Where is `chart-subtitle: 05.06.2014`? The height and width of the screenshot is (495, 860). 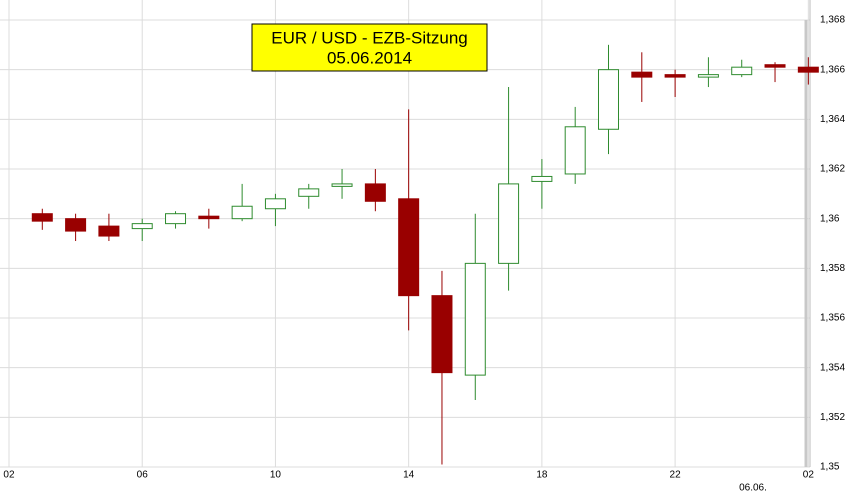 chart-subtitle: 05.06.2014 is located at coordinates (369, 57).